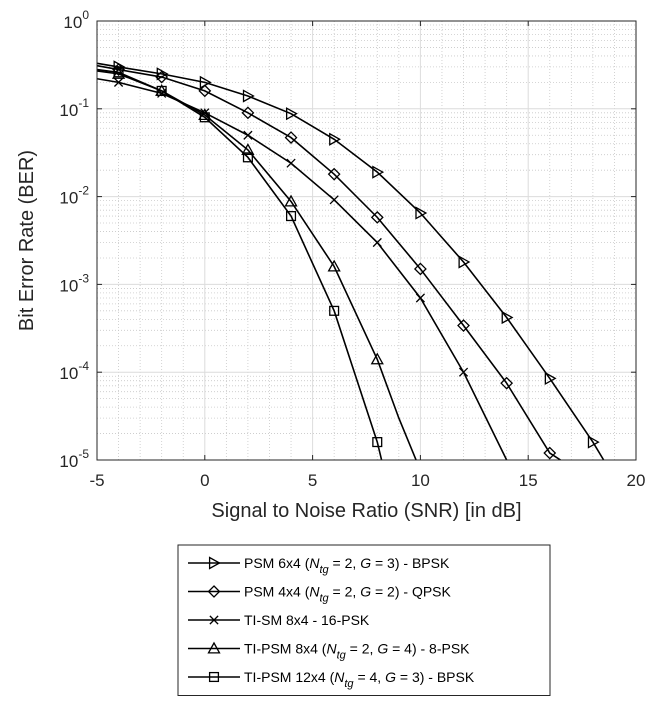  Describe the element at coordinates (204, 480) in the screenshot. I see `x-tick-label: 0` at that location.